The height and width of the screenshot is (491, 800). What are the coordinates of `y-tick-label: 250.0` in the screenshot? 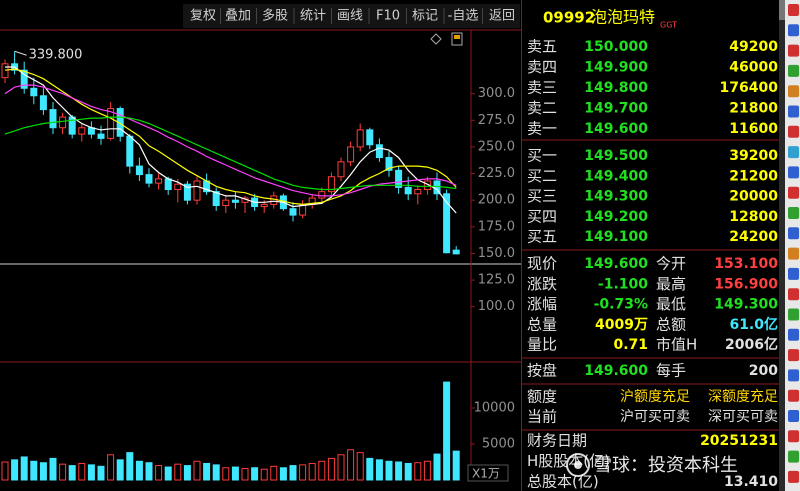 It's located at (496, 146).